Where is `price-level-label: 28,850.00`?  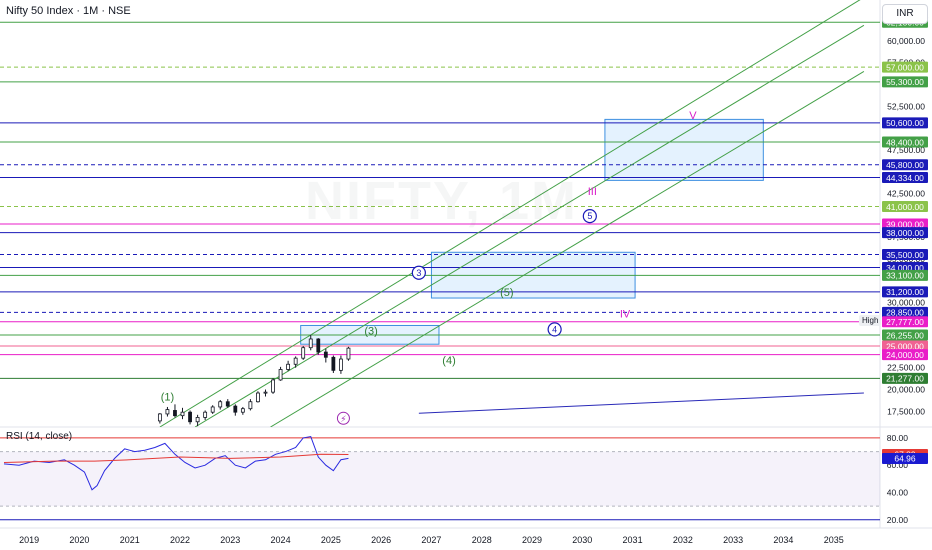
price-level-label: 28,850.00 is located at coordinates (905, 313).